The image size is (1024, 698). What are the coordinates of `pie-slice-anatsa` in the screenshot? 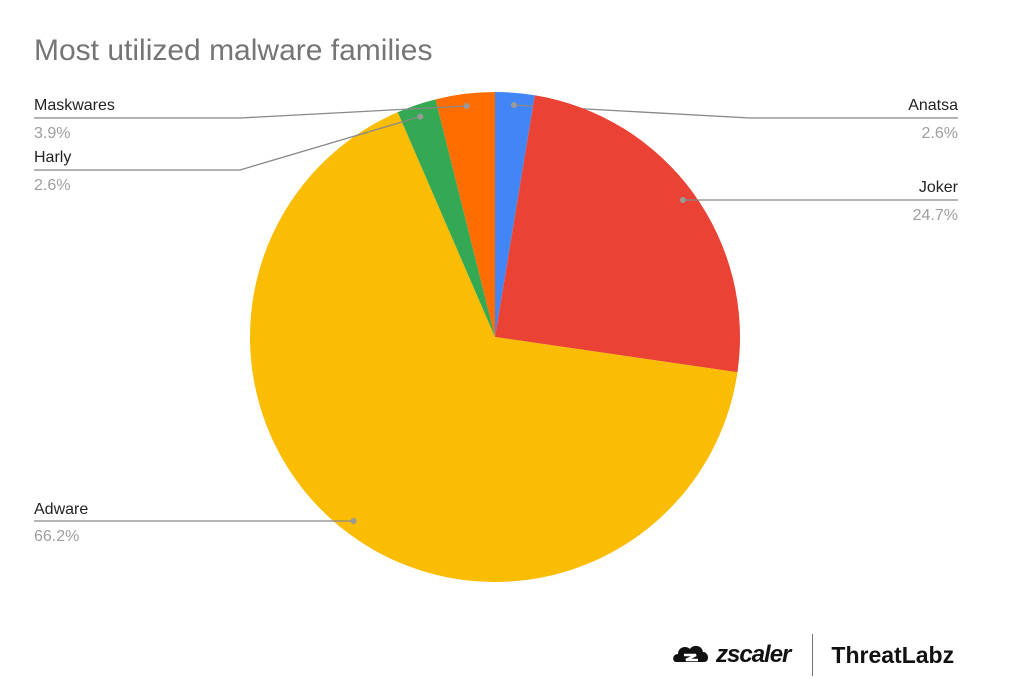 It's located at (515, 214).